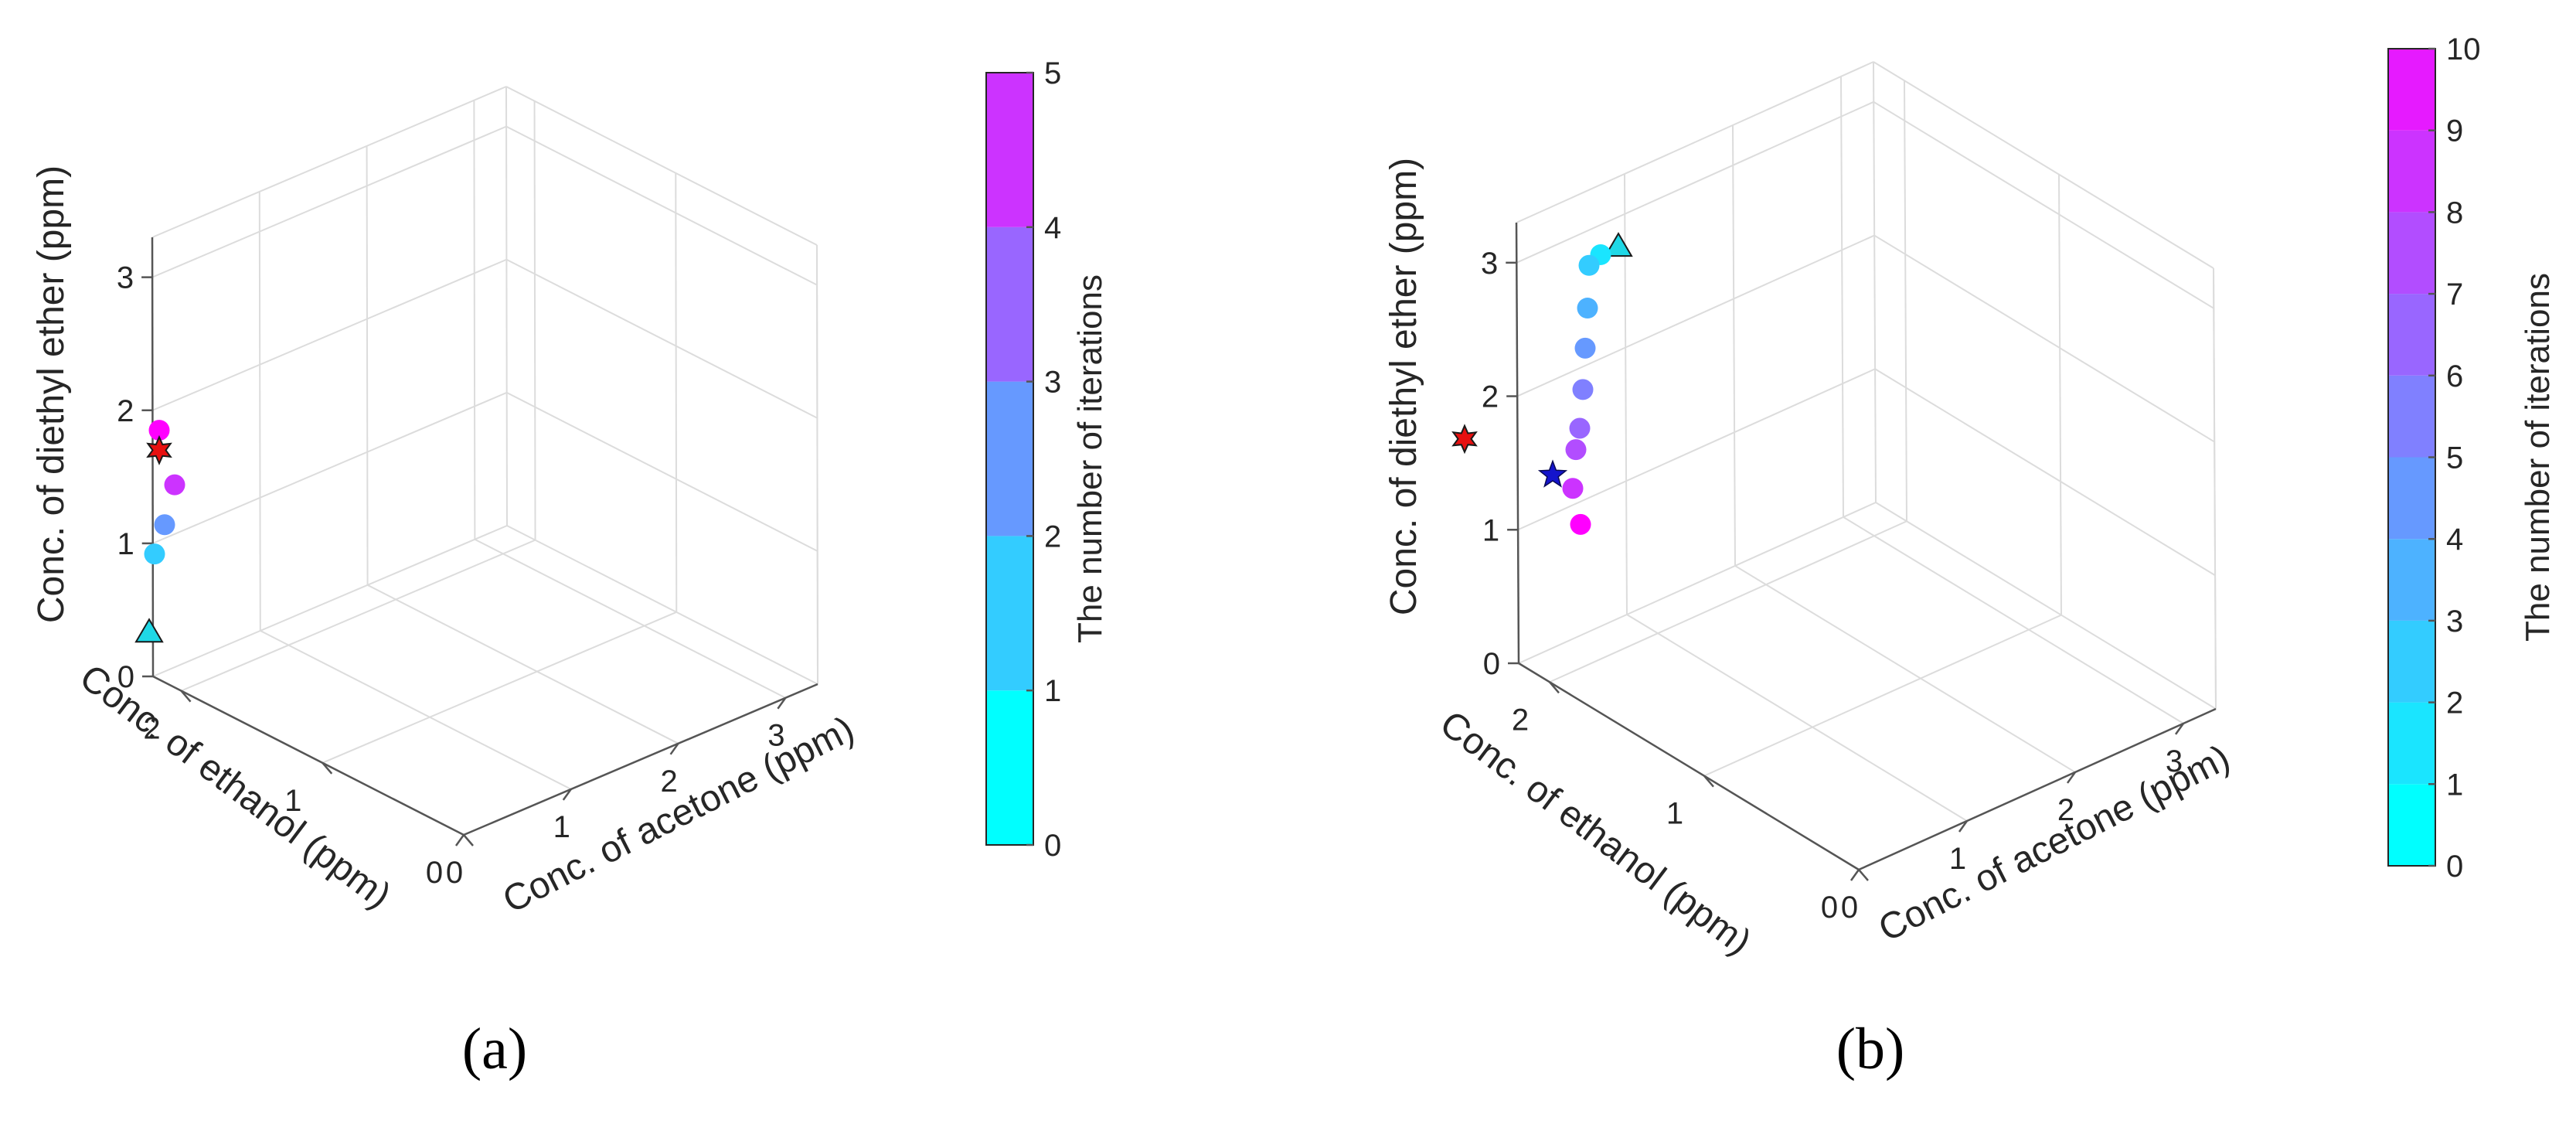 Image resolution: width=2576 pixels, height=1124 pixels. What do you see at coordinates (1047, 459) in the screenshot?
I see `colorbar: 0 1 2 3 4 5 The number of iterations` at bounding box center [1047, 459].